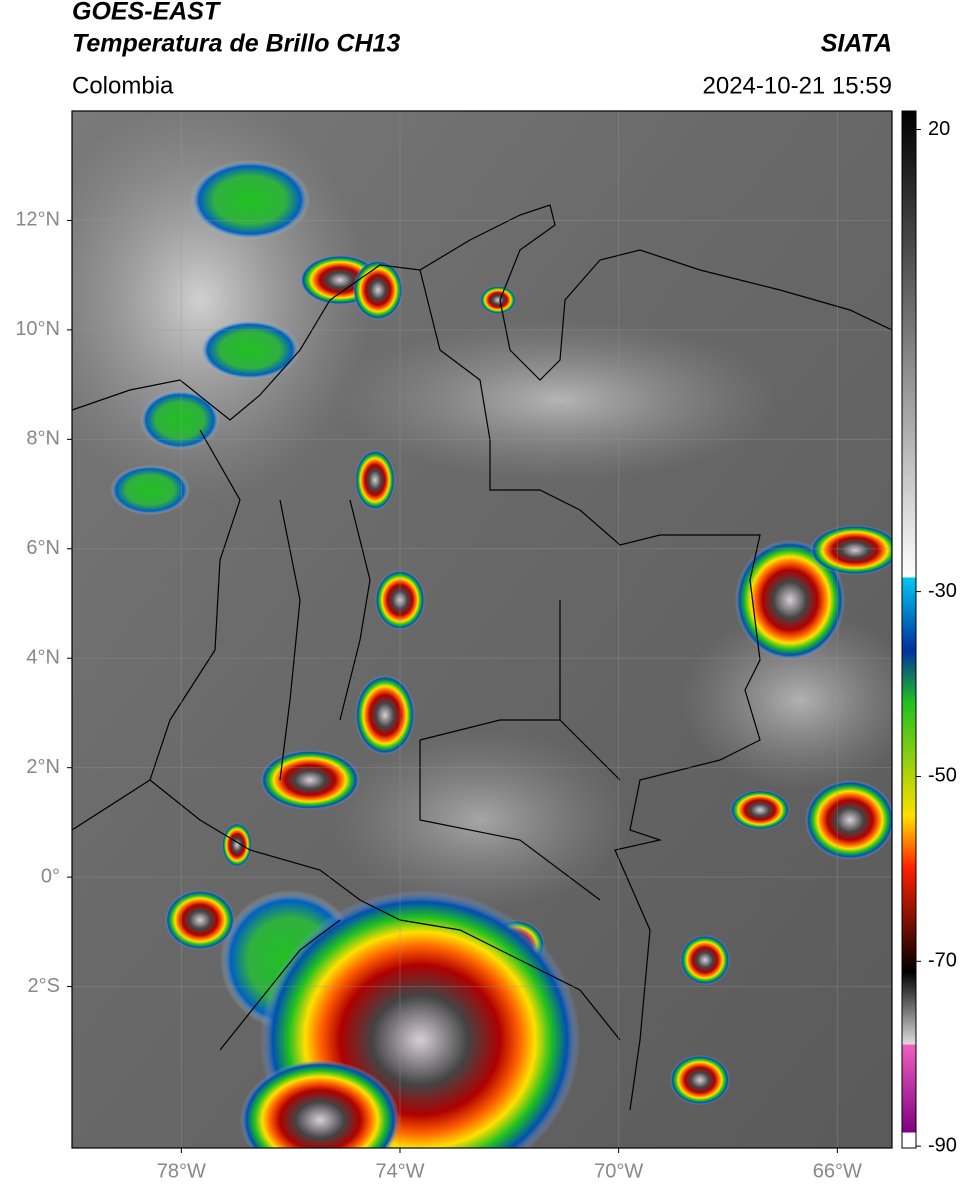  Describe the element at coordinates (618, 1171) in the screenshot. I see `lon-label: 70°W` at that location.